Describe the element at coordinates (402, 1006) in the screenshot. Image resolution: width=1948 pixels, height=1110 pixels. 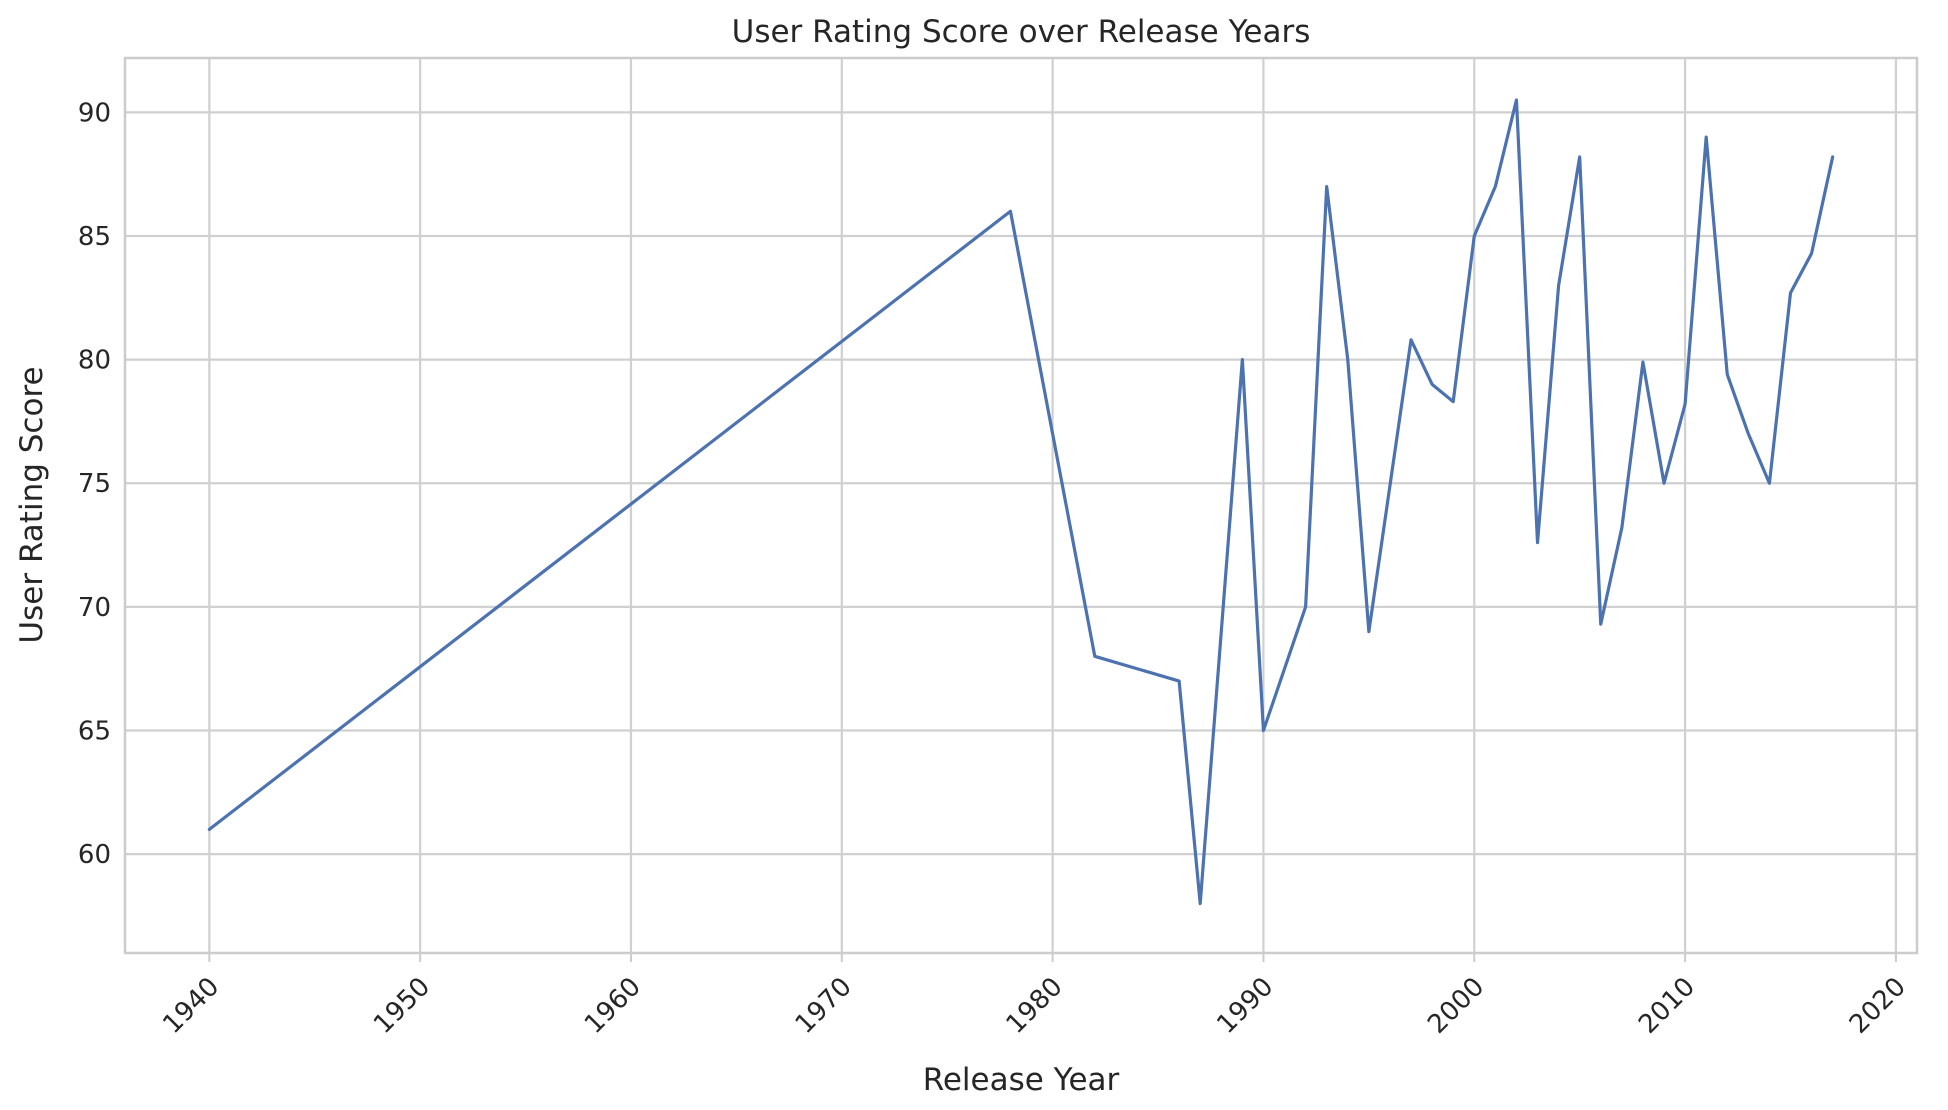
I see `x-tick-label: 1950` at that location.